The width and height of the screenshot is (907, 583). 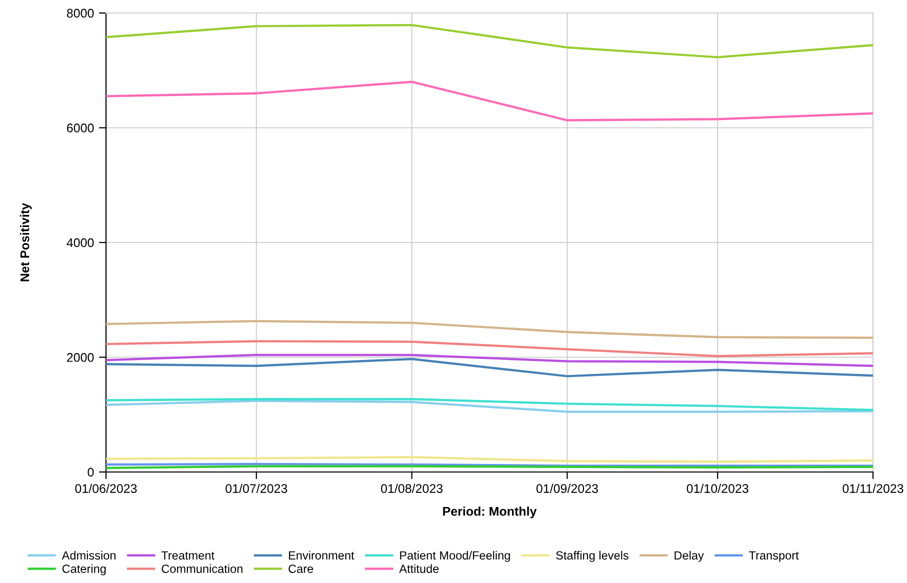 I want to click on legend-label: Attitude, so click(x=419, y=568).